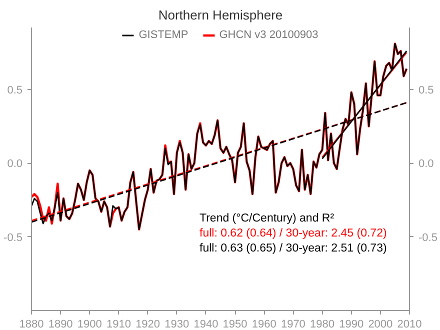 The height and width of the screenshot is (330, 440). What do you see at coordinates (15, 164) in the screenshot?
I see `y-tick-label: 0.0` at bounding box center [15, 164].